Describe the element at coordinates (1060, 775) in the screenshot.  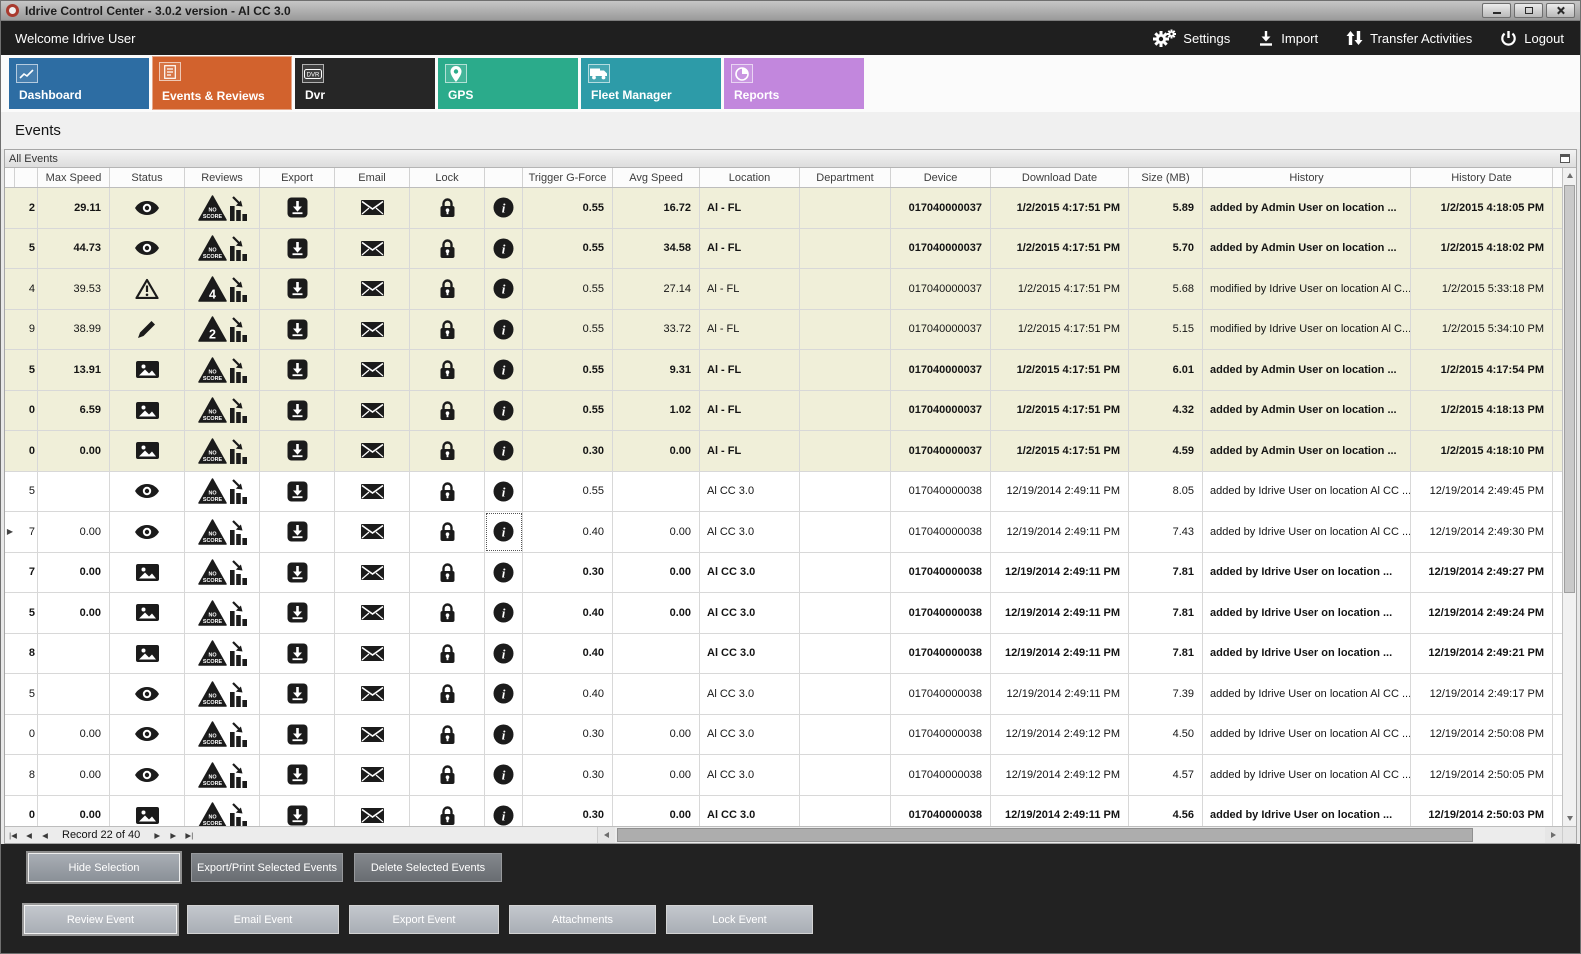
I see `cell-download_date: 12/19/2014 2:49:12 PM` at that location.